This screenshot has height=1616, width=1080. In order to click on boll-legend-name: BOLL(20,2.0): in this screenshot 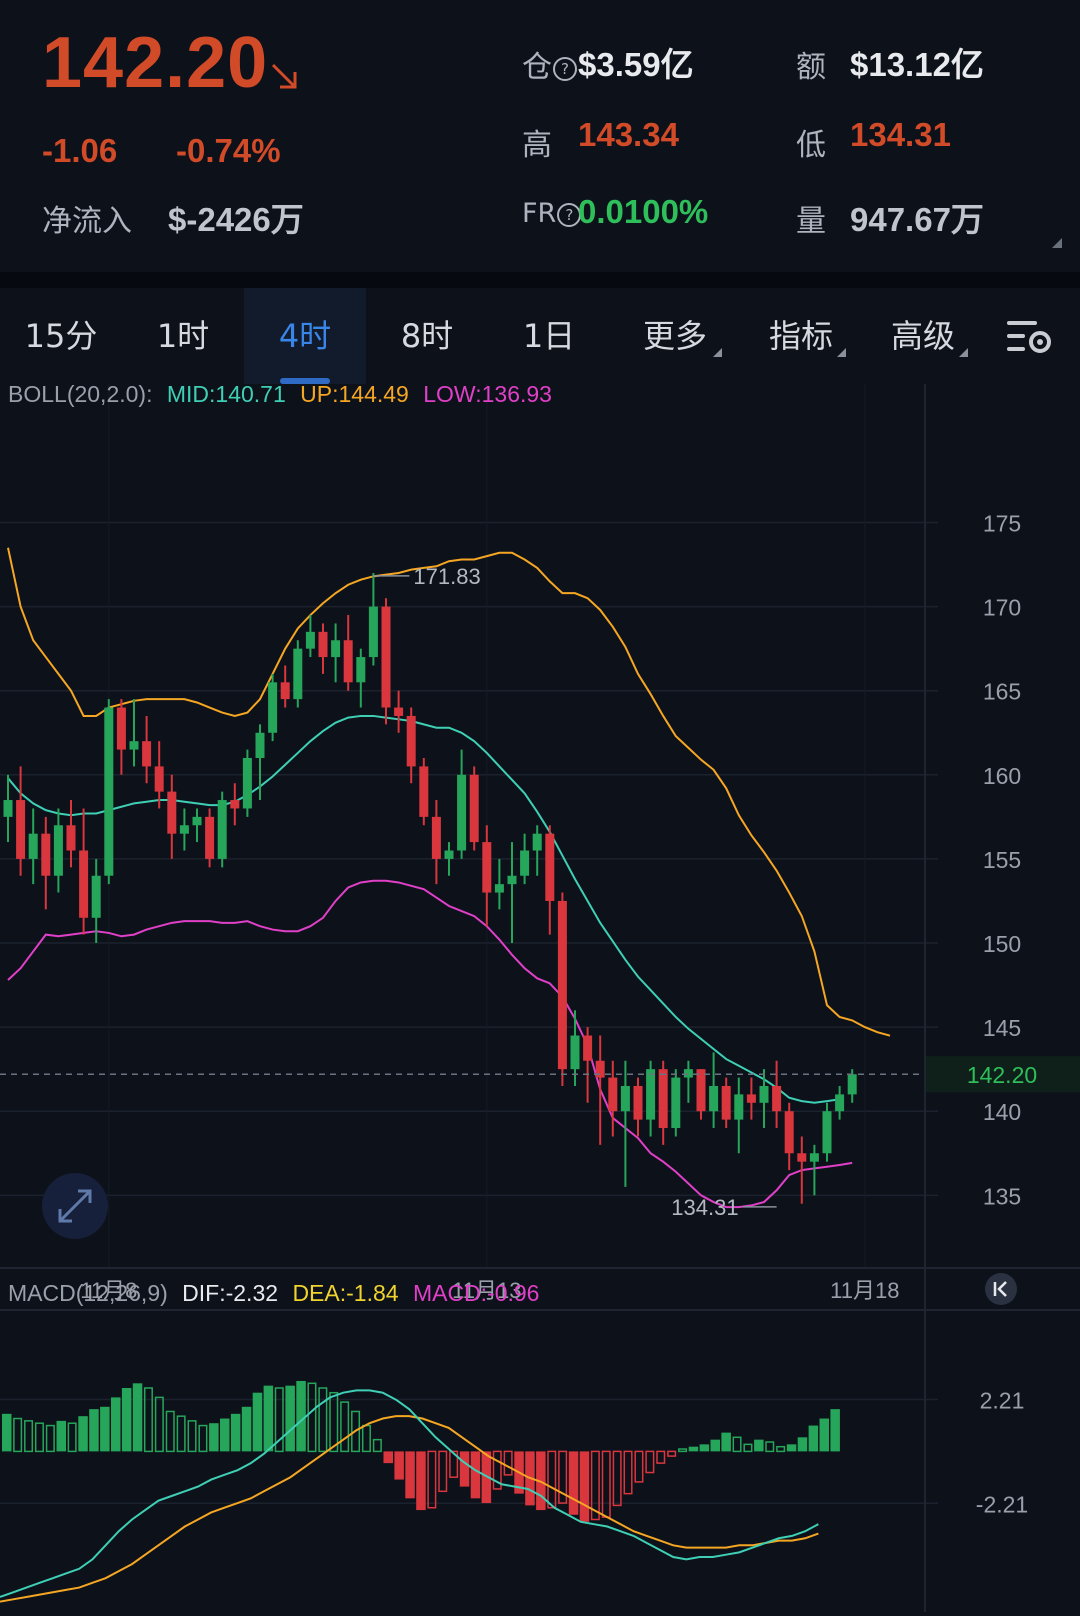, I will do `click(80, 395)`.